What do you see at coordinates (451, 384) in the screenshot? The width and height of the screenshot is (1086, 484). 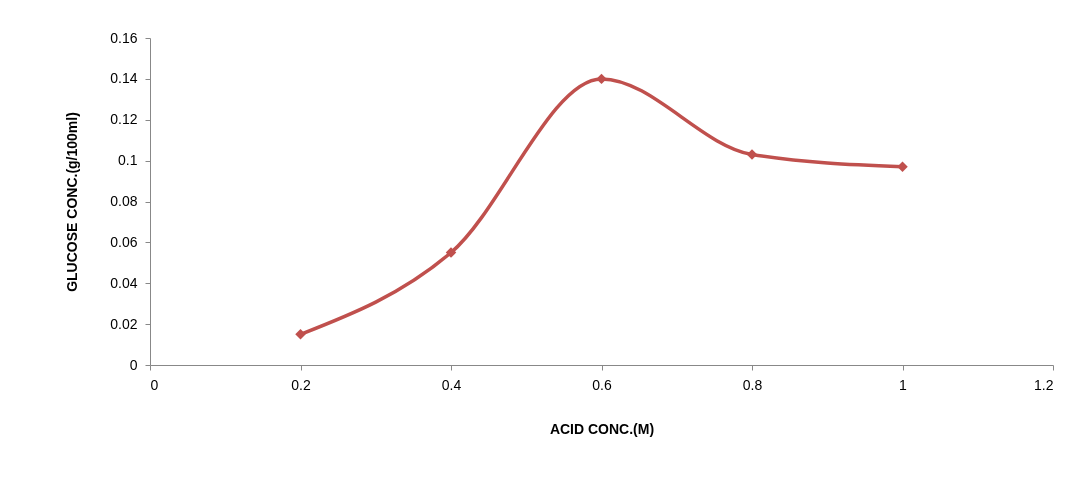 I see `x-tick-label: 0.4` at bounding box center [451, 384].